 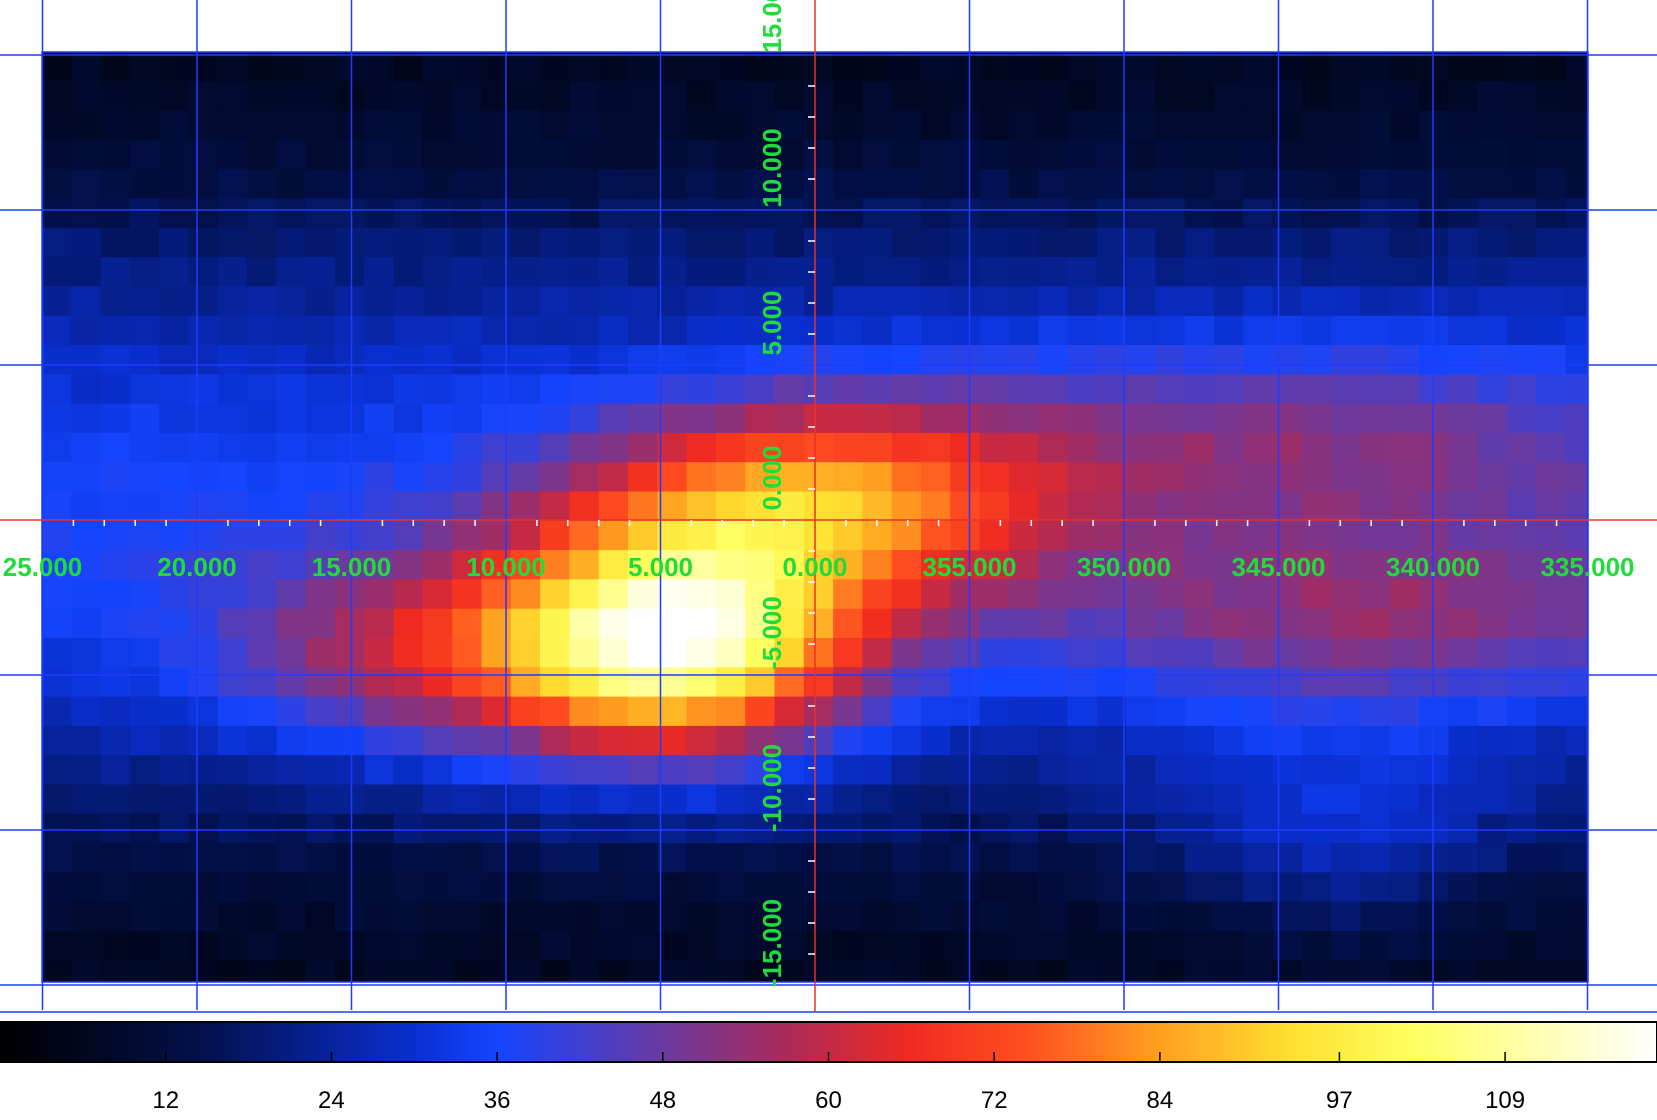 What do you see at coordinates (994, 1100) in the screenshot?
I see `colorbar-tick-label: 72` at bounding box center [994, 1100].